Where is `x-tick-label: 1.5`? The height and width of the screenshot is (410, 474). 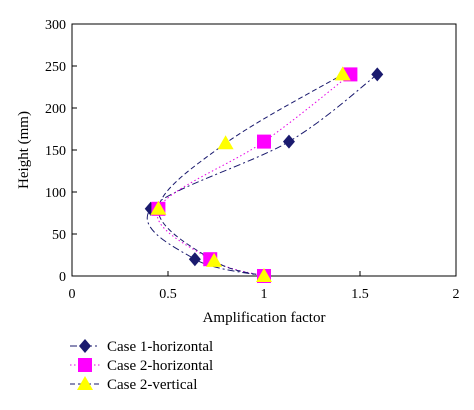
x-tick-label: 1.5 is located at coordinates (360, 294).